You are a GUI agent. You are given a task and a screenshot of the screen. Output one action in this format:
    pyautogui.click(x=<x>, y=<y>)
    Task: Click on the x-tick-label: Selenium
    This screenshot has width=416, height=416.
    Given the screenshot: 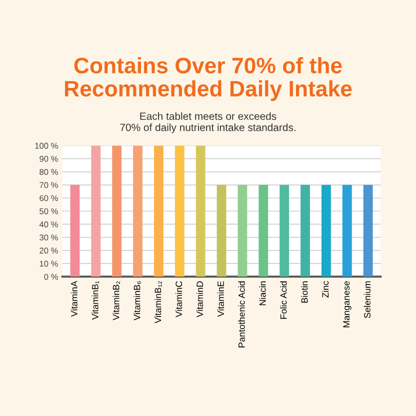 What is the action you would take?
    pyautogui.click(x=367, y=299)
    